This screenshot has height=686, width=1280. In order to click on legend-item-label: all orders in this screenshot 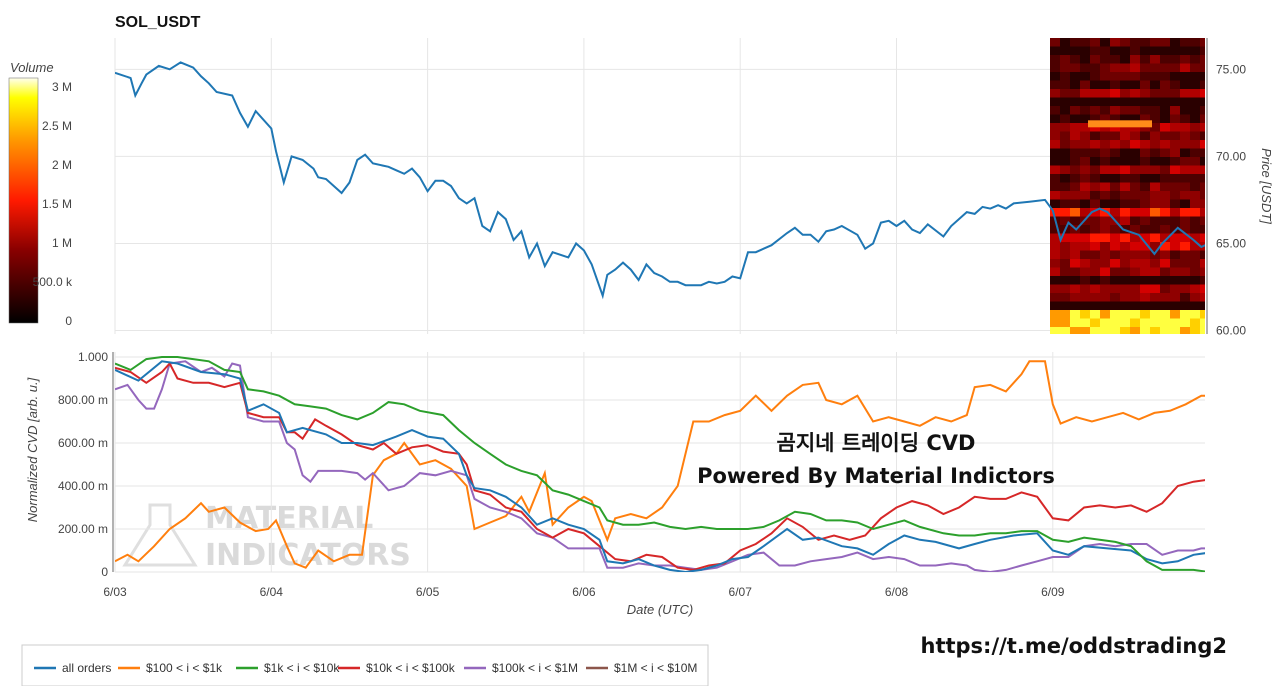, I will do `click(86, 668)`.